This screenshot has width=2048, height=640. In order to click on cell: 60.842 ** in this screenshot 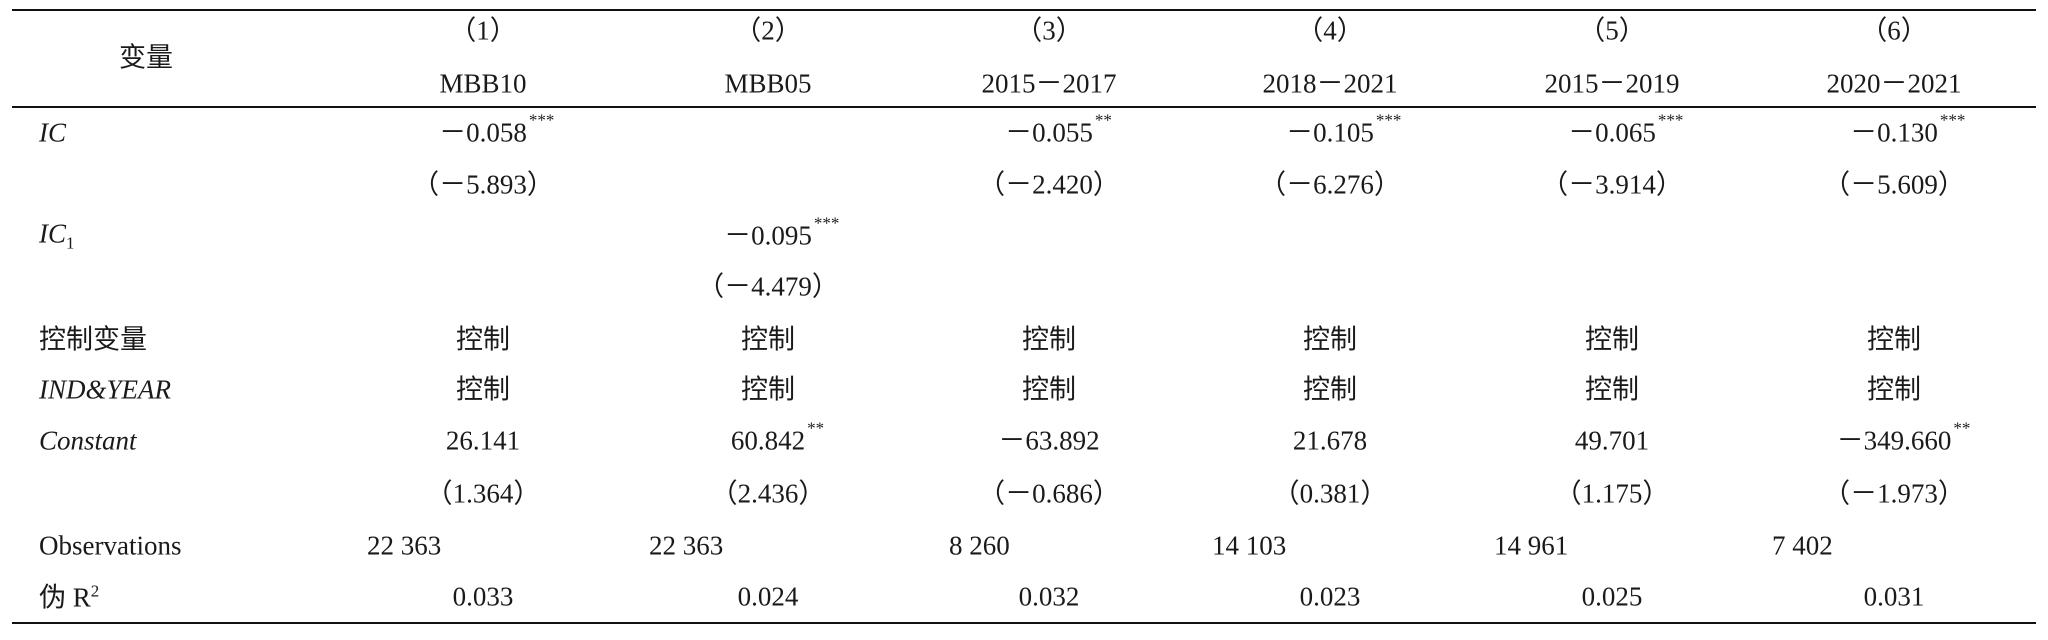, I will do `click(777, 438)`.